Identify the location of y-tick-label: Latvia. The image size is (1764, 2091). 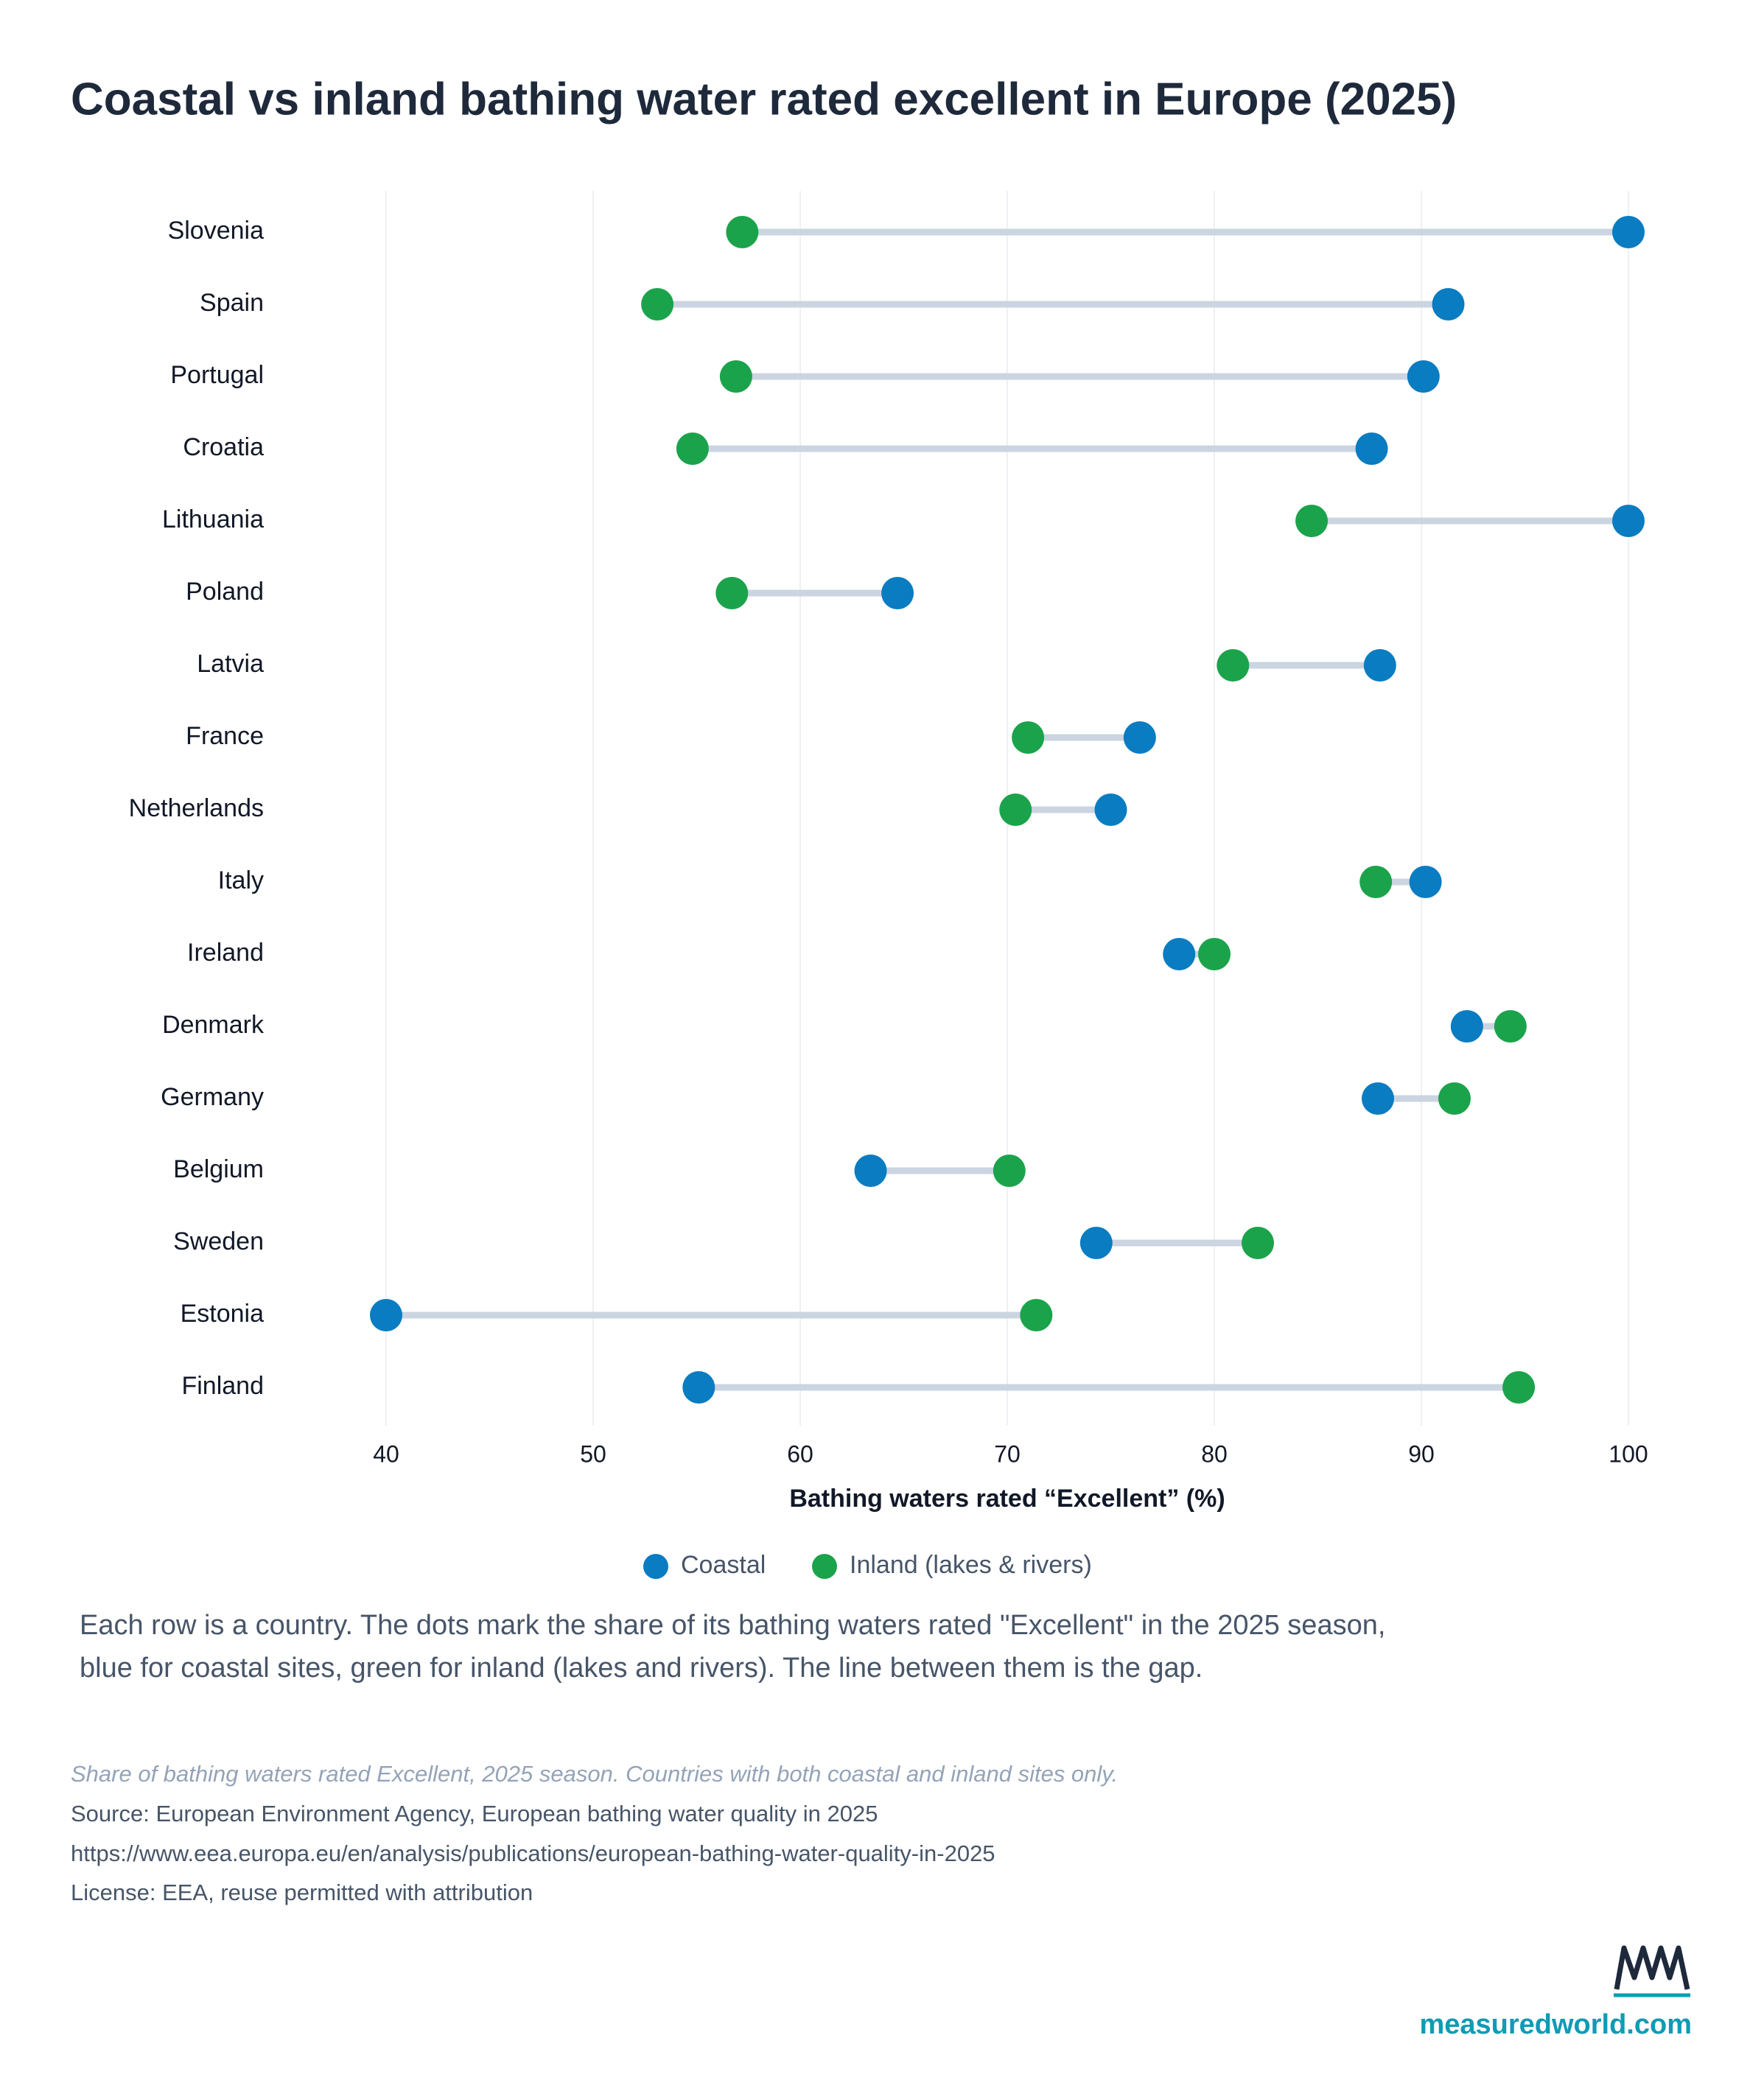
(231, 664).